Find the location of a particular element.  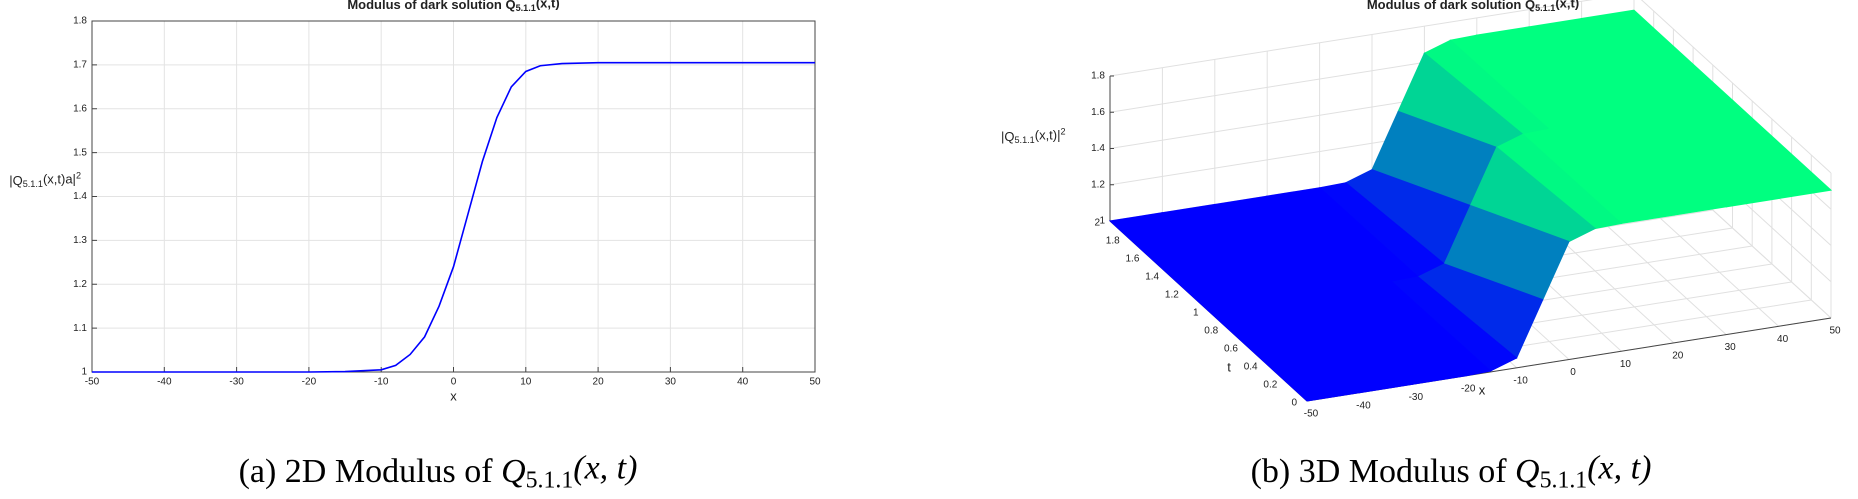

y-tick-label: 2 is located at coordinates (1097, 223).